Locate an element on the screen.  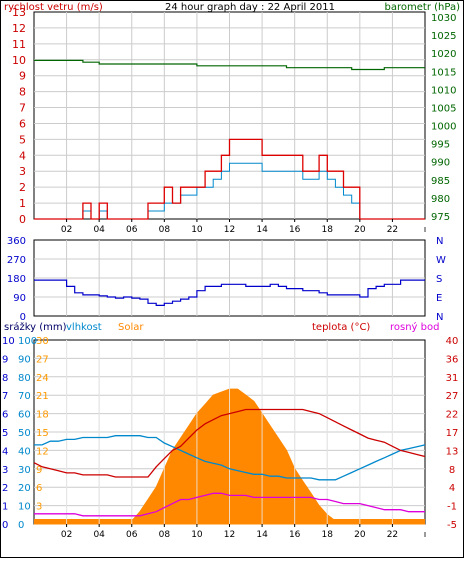
wind-chart-x-tick-label: 08 is located at coordinates (165, 230).